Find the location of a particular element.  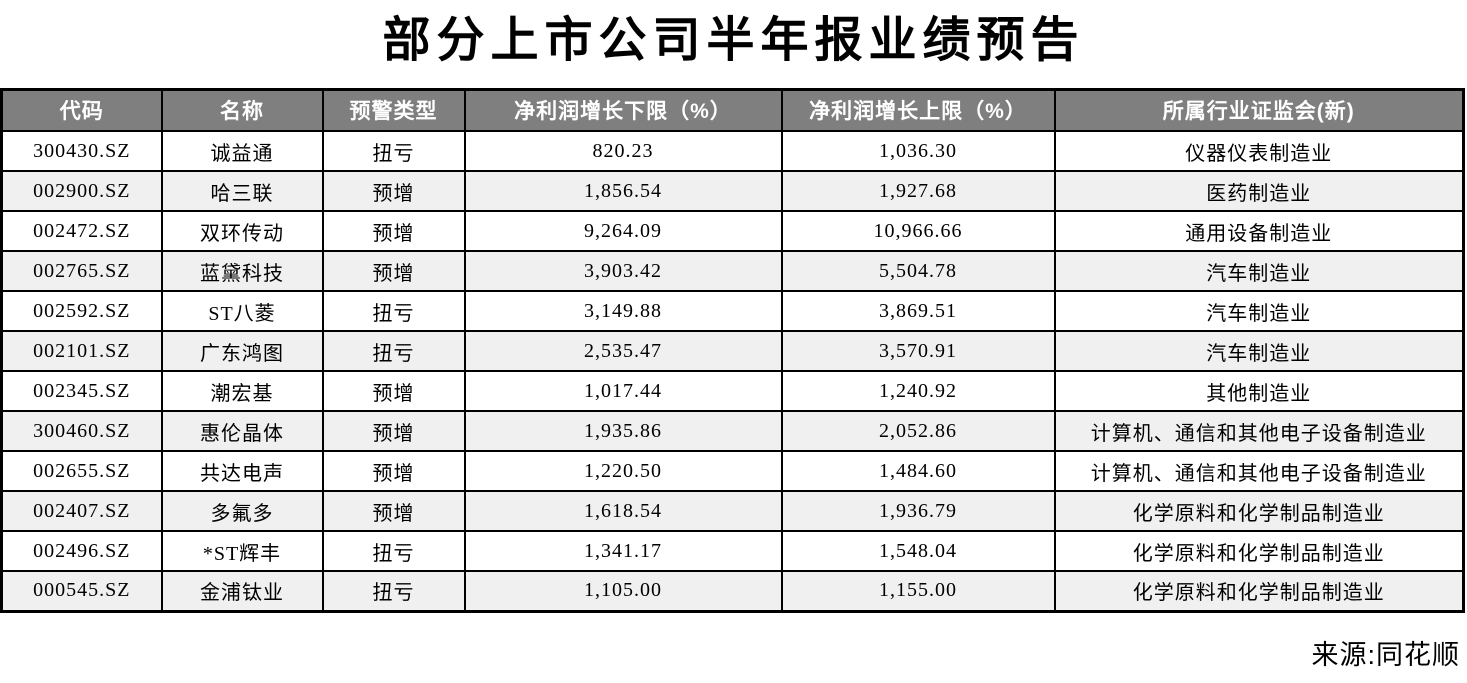

table-row: 002900.SZ 哈三联 预增 1,856.54 1,927.68 医药制造业 is located at coordinates (732, 191).